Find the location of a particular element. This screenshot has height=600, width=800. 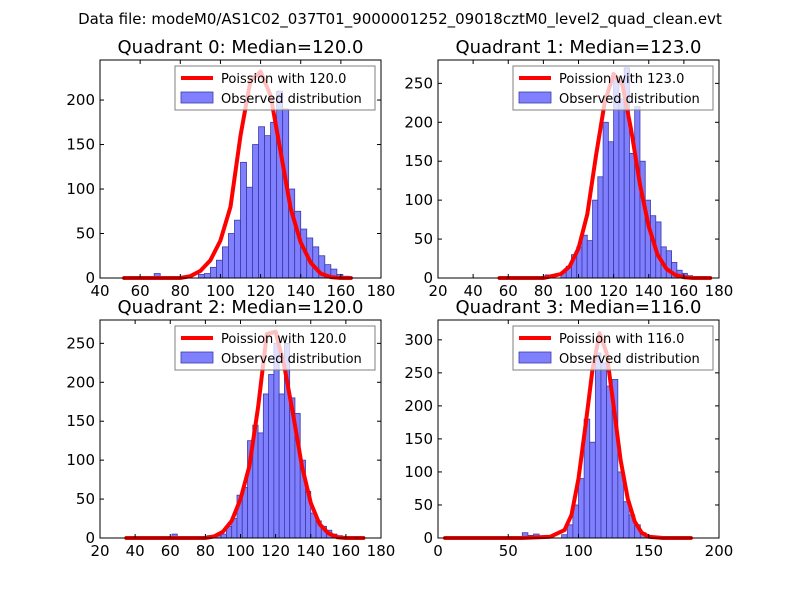

q1-x-tick-label-1: 40 is located at coordinates (473, 291).